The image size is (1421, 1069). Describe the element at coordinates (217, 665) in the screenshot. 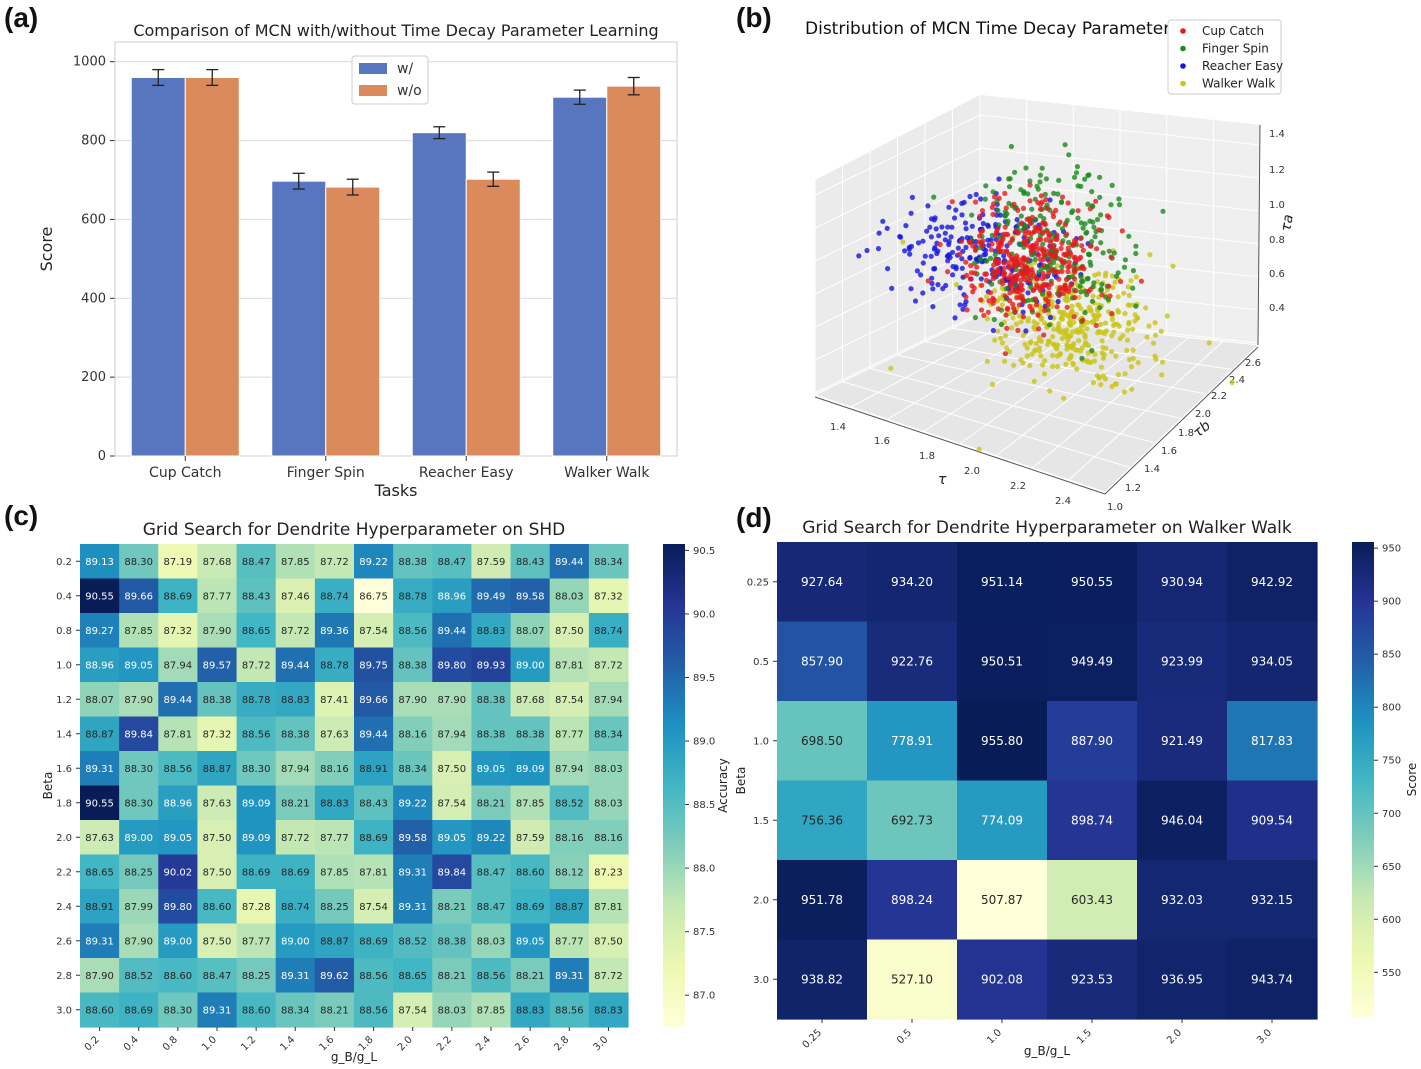

I see `heatmap-value: 89.57` at that location.